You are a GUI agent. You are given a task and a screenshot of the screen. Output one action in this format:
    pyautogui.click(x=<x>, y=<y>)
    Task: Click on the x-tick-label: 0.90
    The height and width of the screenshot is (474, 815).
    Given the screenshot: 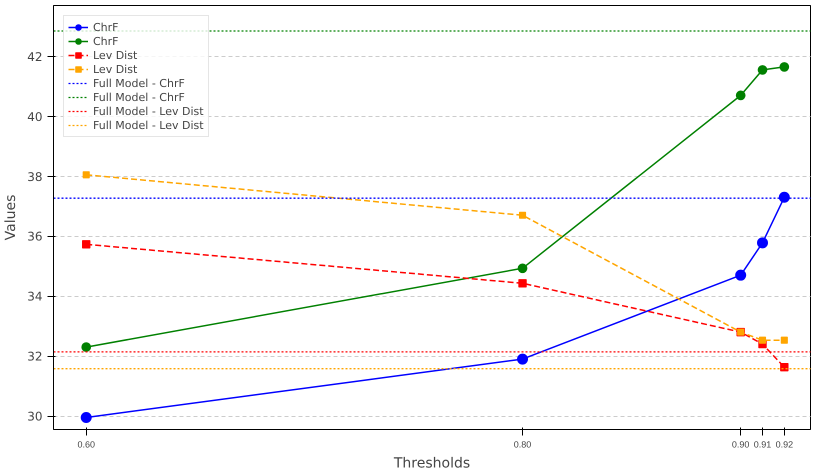 What is the action you would take?
    pyautogui.click(x=741, y=445)
    